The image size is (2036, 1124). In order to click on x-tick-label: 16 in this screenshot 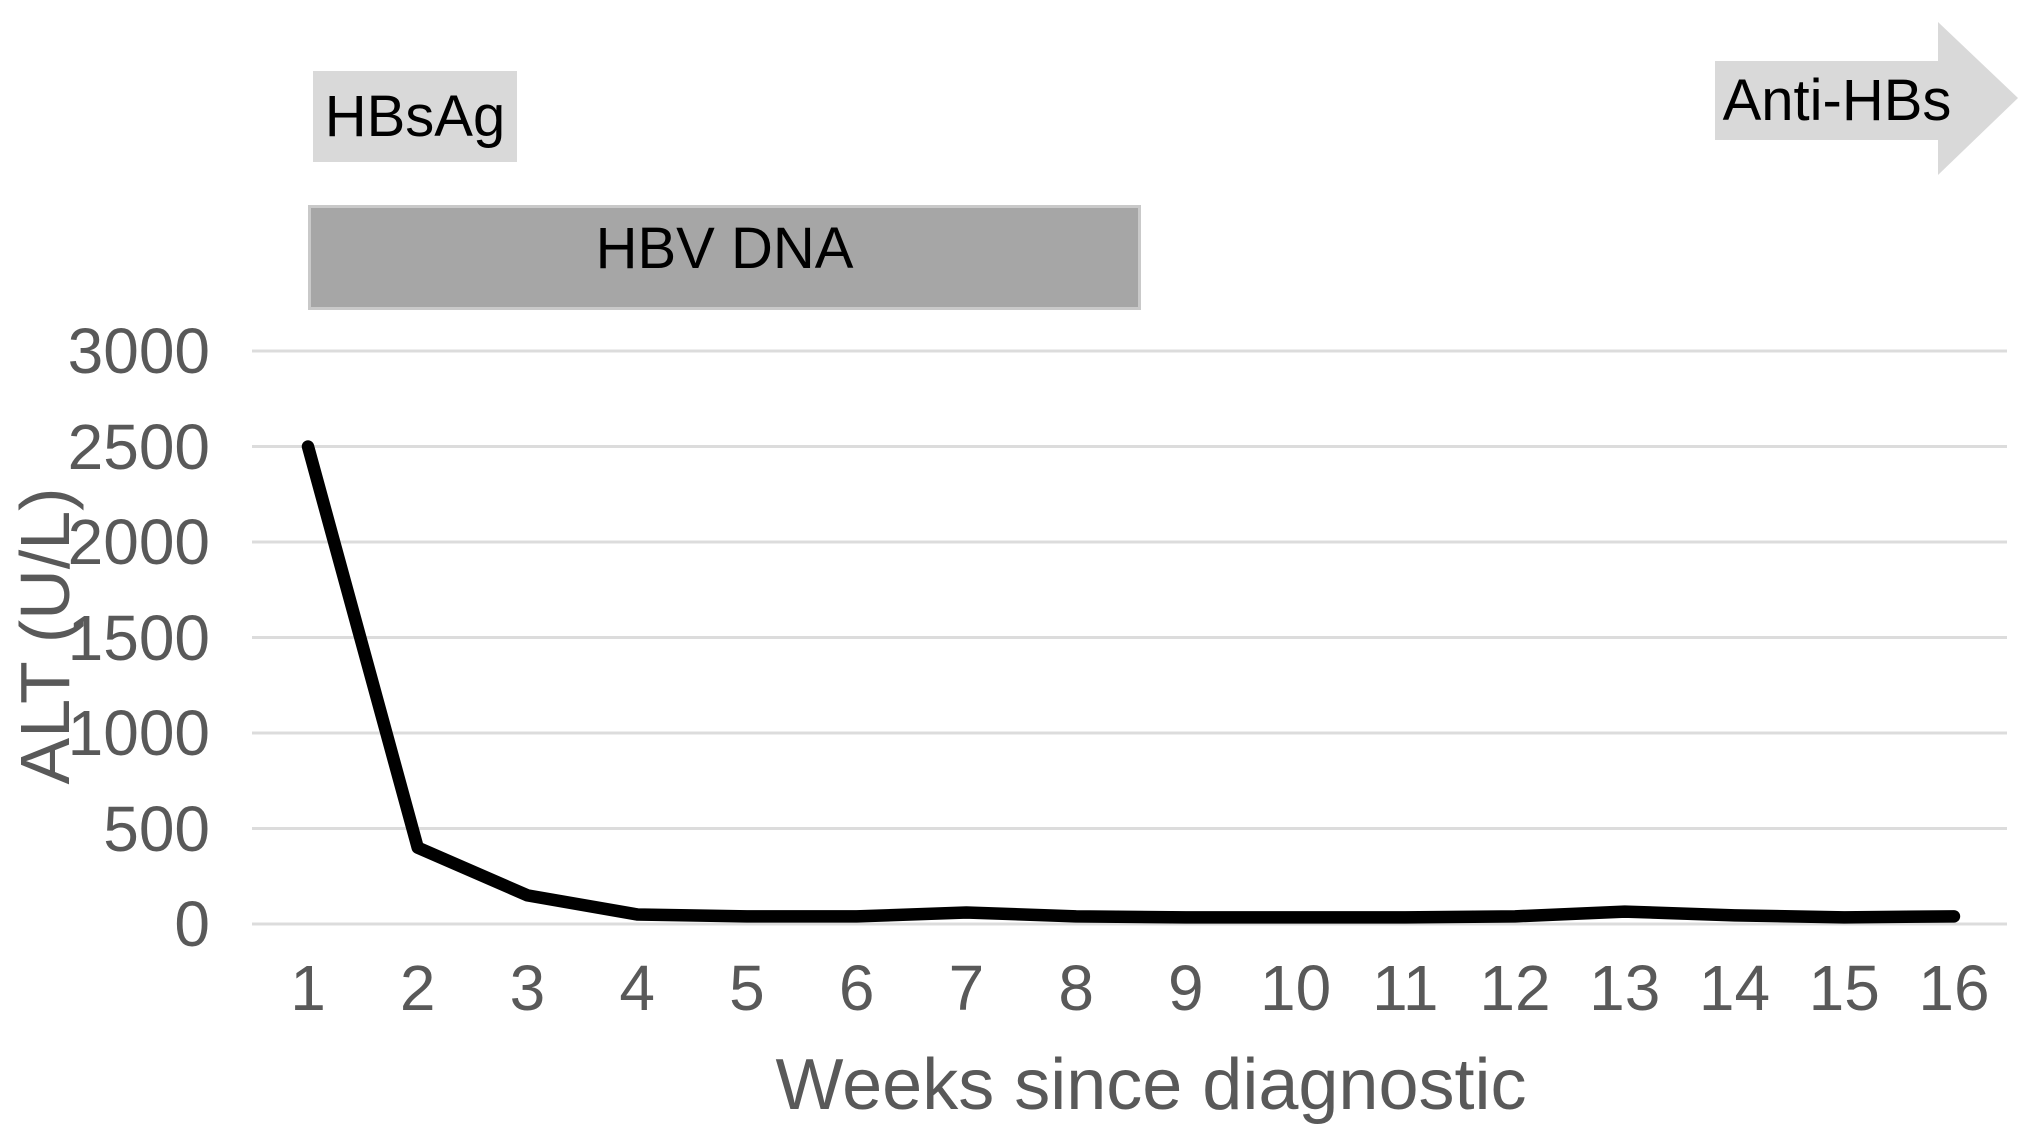, I will do `click(1954, 988)`.